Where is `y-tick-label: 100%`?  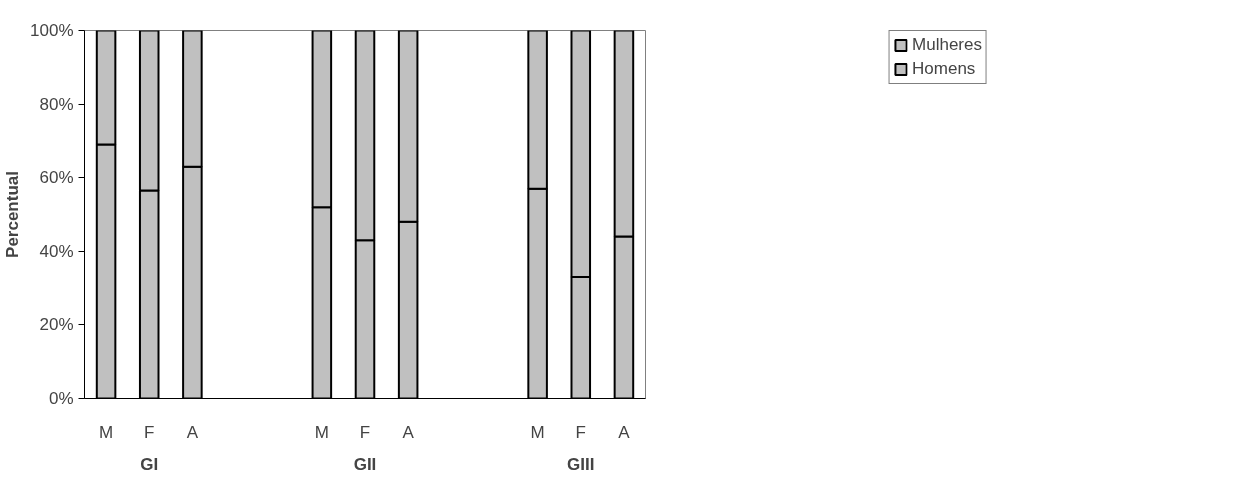 y-tick-label: 100% is located at coordinates (52, 30).